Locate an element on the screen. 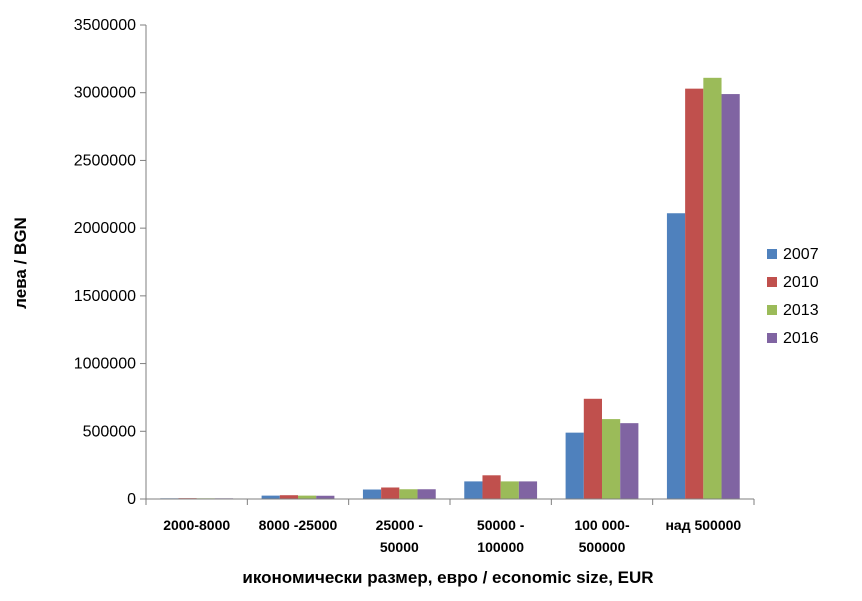 The image size is (862, 601). x-tick-label: над 500000 is located at coordinates (703, 525).